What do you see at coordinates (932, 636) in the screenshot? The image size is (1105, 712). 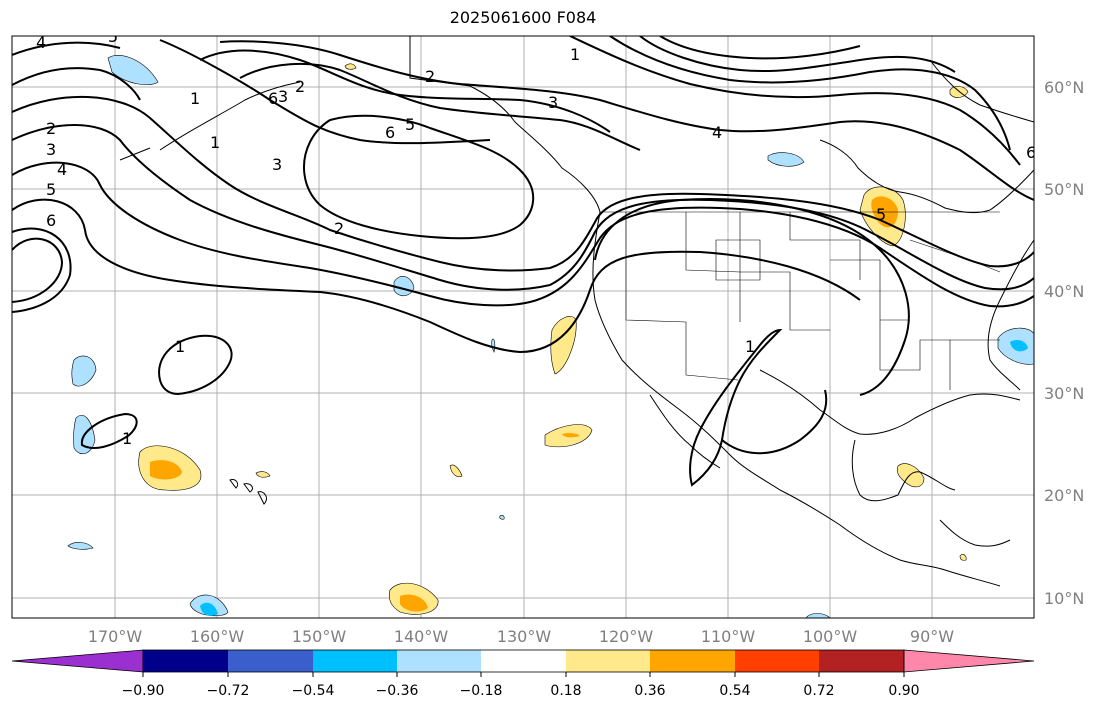 I see `lon-label: 90°W` at bounding box center [932, 636].